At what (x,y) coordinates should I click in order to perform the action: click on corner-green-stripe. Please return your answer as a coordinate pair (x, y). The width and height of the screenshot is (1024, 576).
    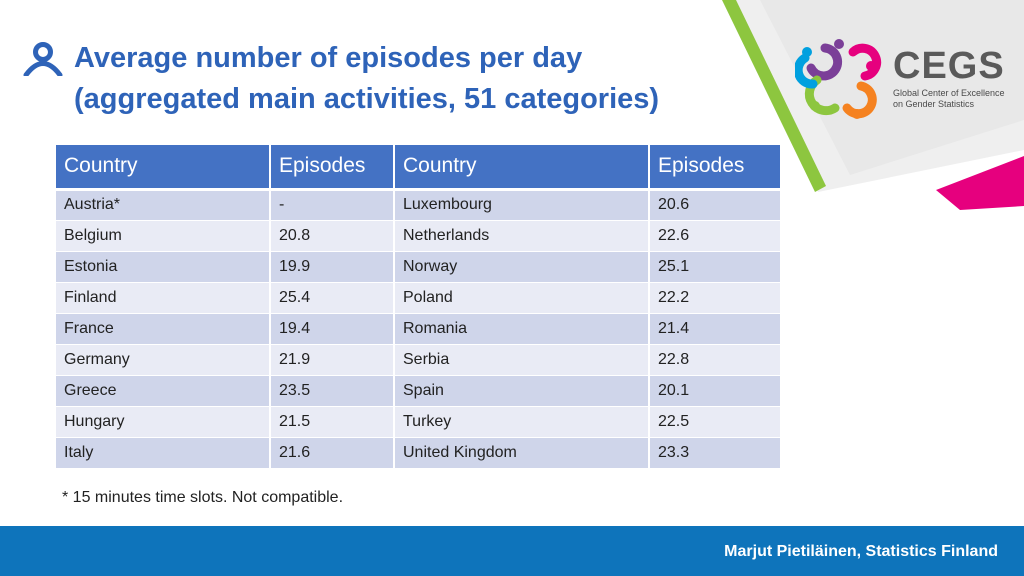
    Looking at the image, I should click on (774, 96).